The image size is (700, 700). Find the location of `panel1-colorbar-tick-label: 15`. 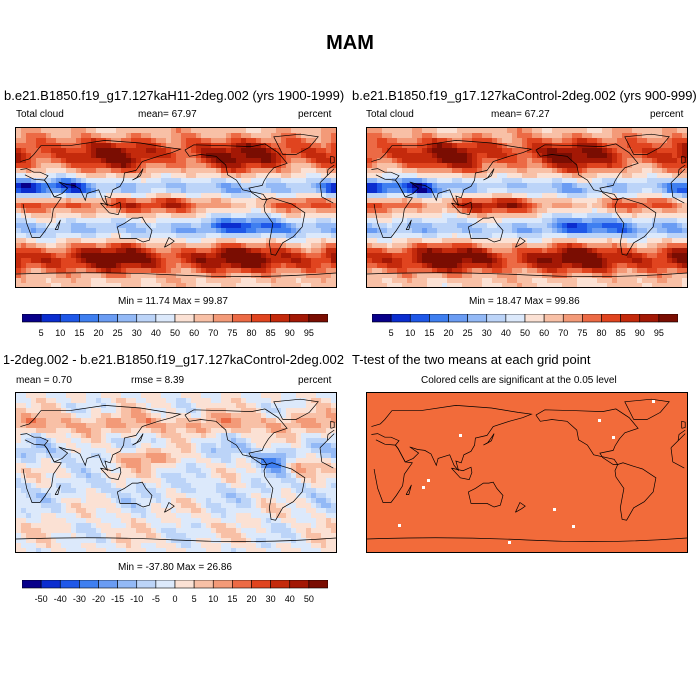

panel1-colorbar-tick-label: 15 is located at coordinates (79, 333).